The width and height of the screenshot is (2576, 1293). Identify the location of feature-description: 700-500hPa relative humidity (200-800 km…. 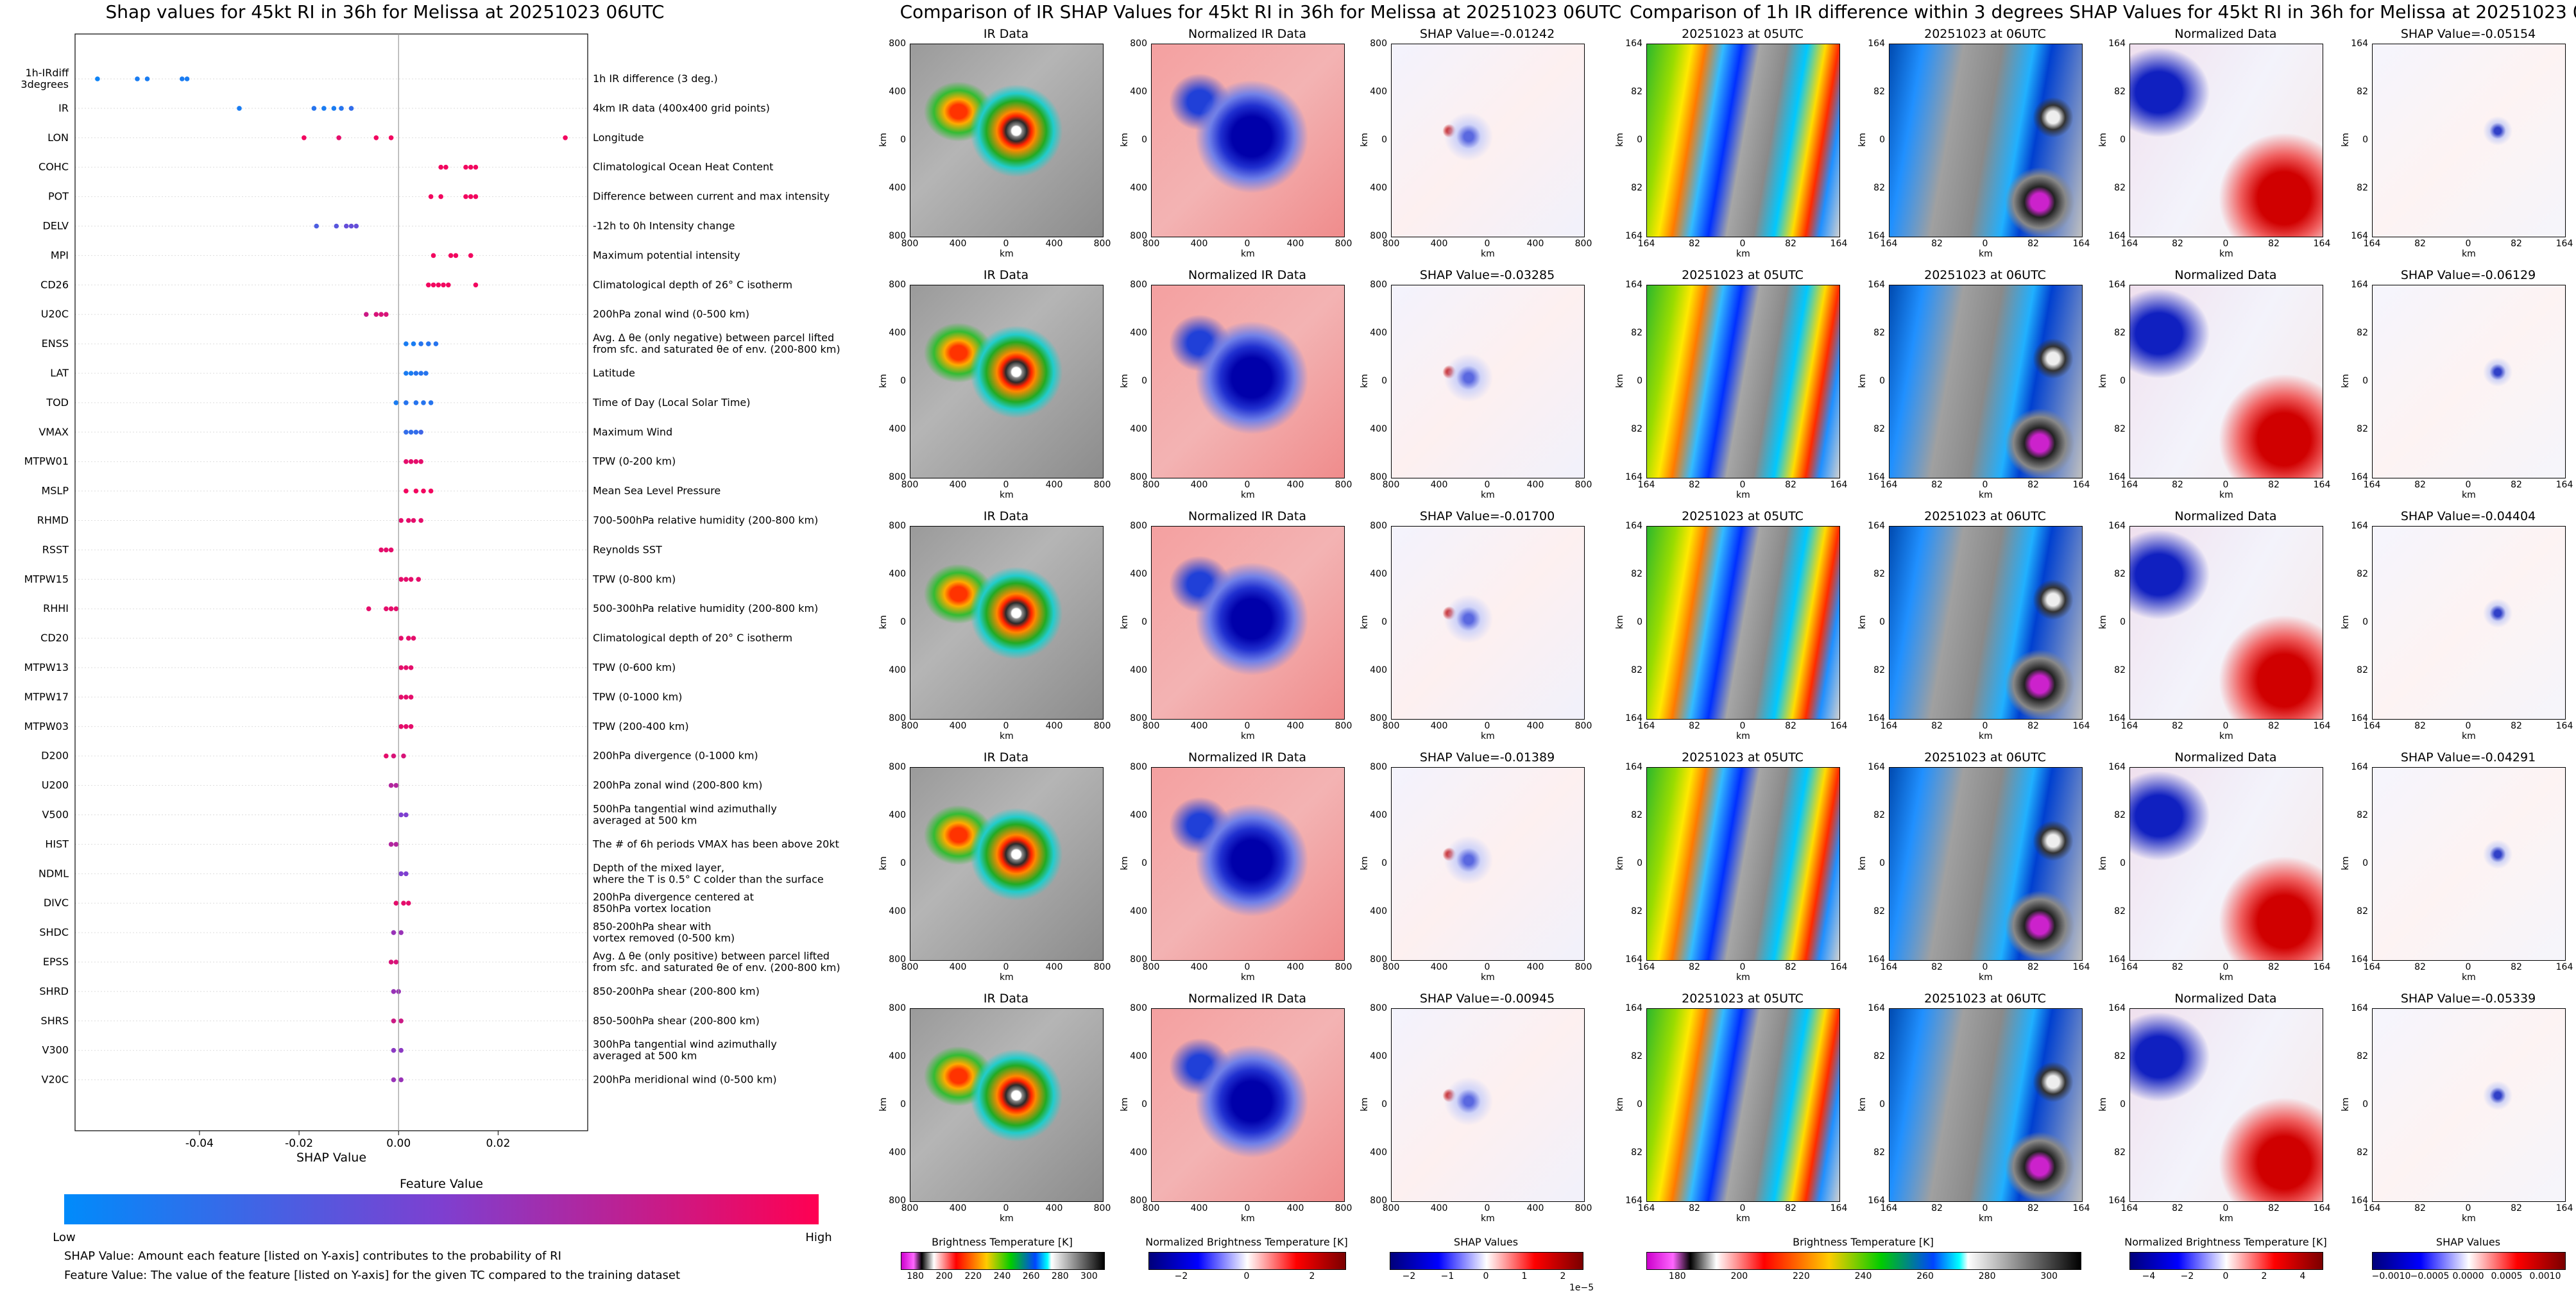
(705, 520).